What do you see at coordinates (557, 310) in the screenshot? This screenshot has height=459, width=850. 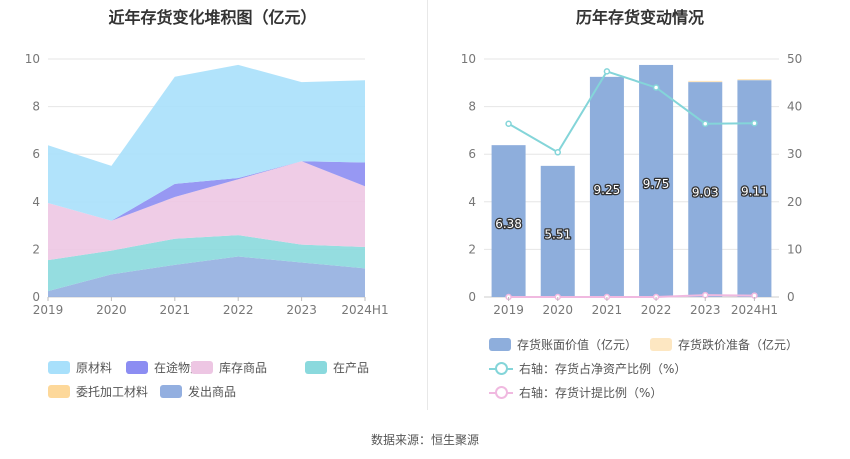 I see `right-x-tick-label: 2020` at bounding box center [557, 310].